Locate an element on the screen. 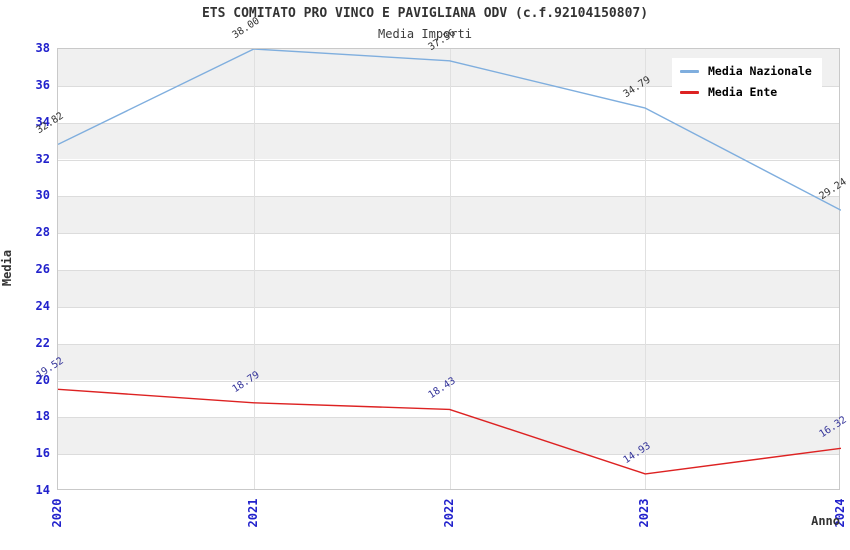  media-ente-line is located at coordinates (449, 431).